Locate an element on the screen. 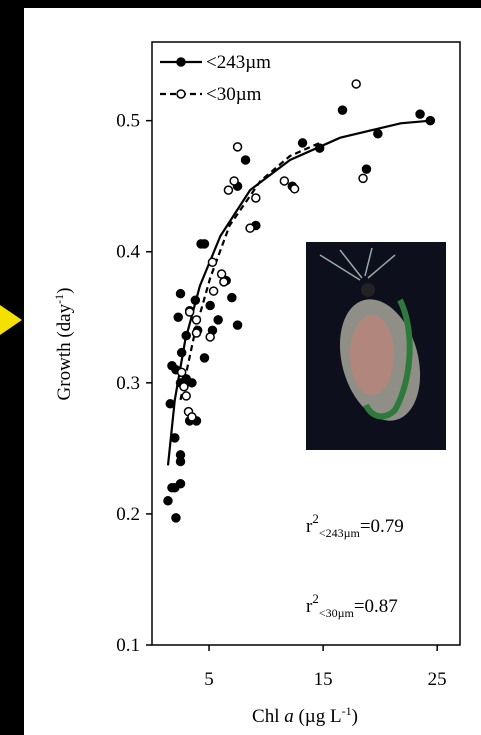 This screenshot has height=735, width=481. x-axis-label-sup: -1 is located at coordinates (347, 711).